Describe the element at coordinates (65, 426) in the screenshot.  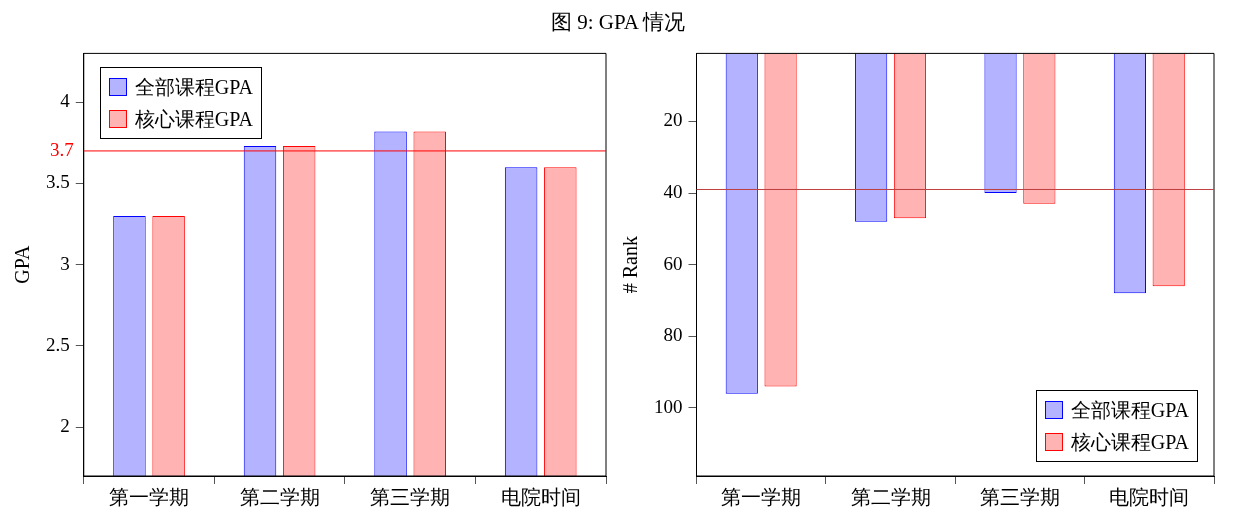
I see `y-tick-label: 2` at that location.